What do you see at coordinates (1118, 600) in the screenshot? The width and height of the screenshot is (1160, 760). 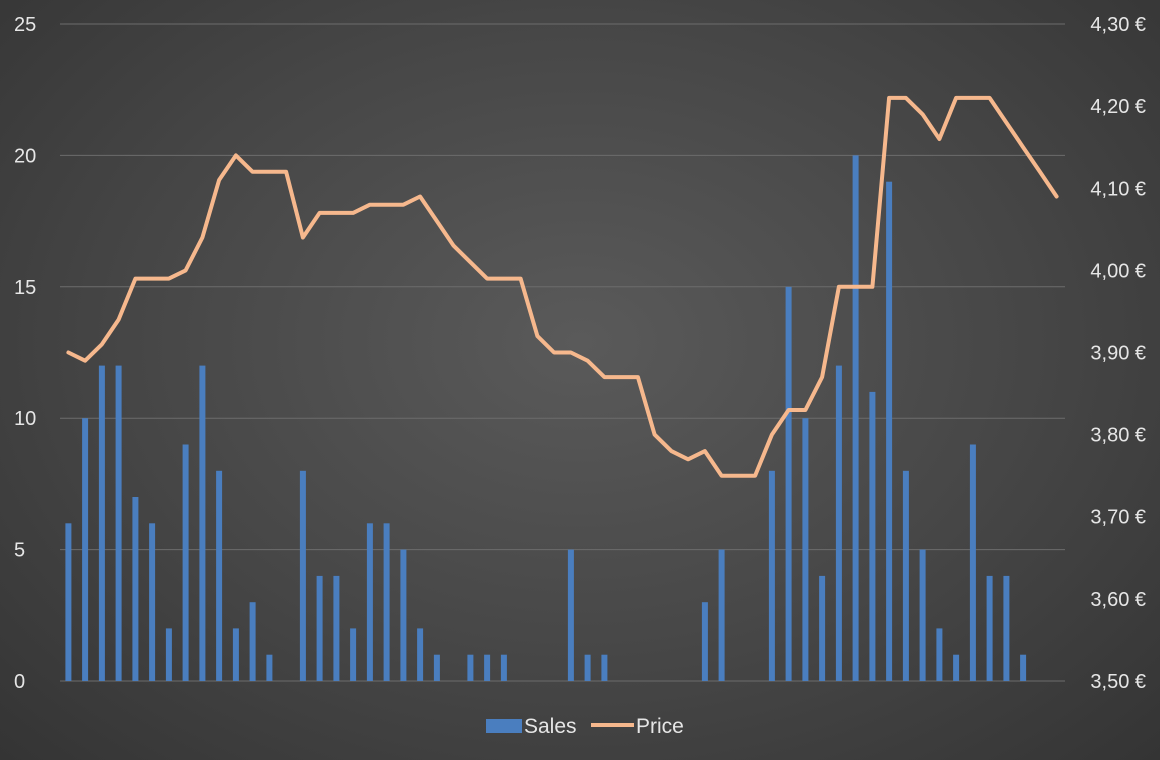 I see `right-tick-label: 3,60 €` at bounding box center [1118, 600].